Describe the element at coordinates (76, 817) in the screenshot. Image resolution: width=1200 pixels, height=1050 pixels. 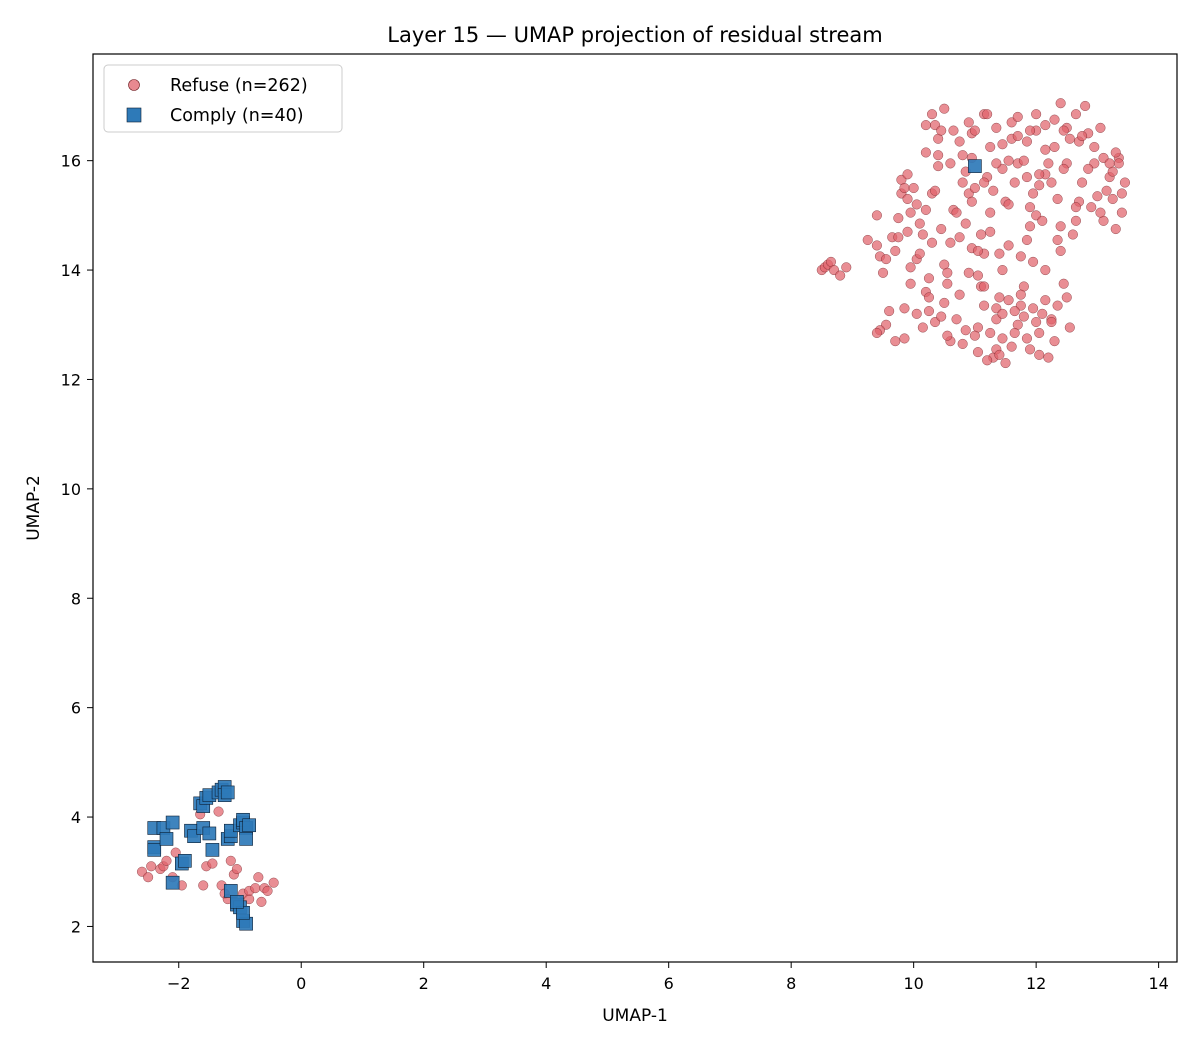
I see `y-tick-label: 4` at that location.